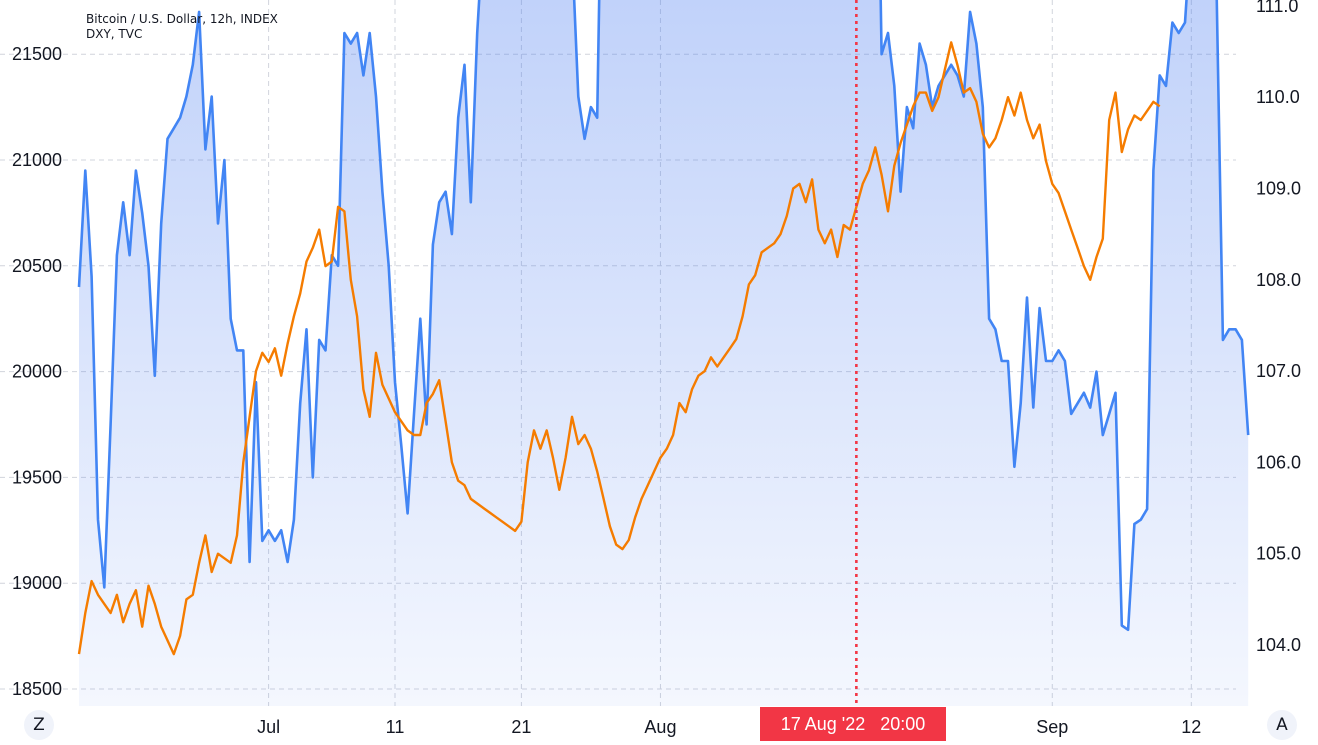 Image resolution: width=1318 pixels, height=745 pixels. I want to click on right-axis-tick-label: 109.0, so click(1278, 189).